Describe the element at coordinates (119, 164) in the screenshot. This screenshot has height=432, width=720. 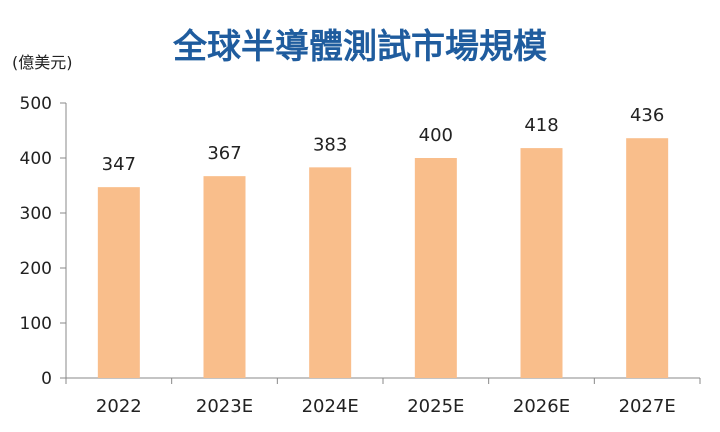
I see `data-label: 347` at that location.